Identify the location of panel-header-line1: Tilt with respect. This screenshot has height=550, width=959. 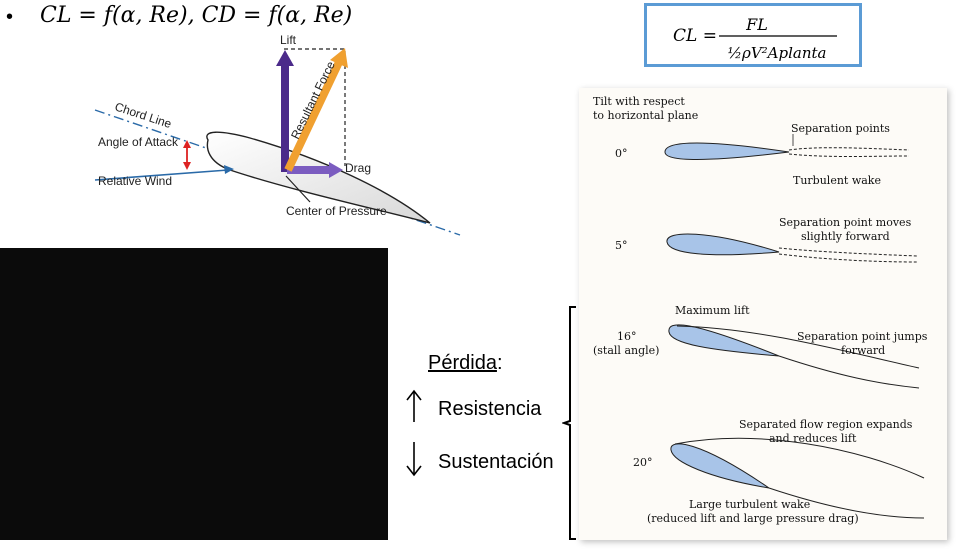
(639, 101).